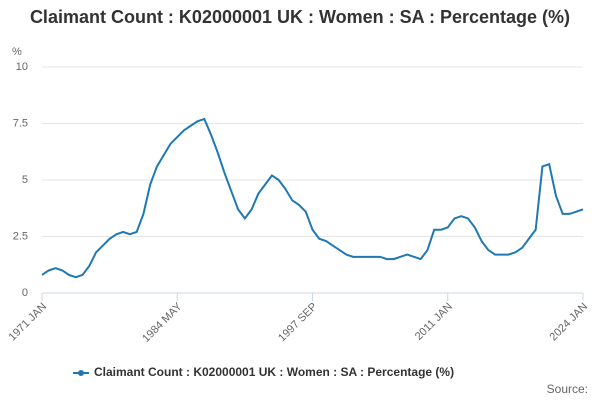 Image resolution: width=600 pixels, height=400 pixels. What do you see at coordinates (17, 52) in the screenshot?
I see `y-unit: %` at bounding box center [17, 52].